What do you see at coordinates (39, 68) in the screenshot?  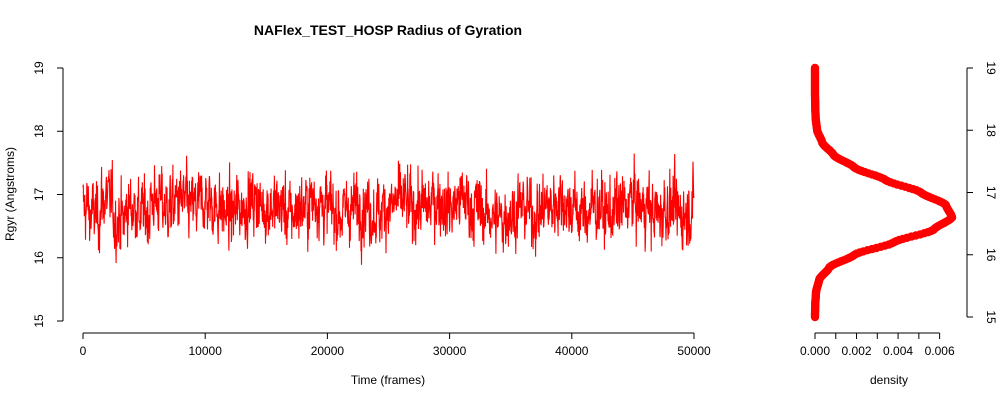 I see `main-y-tick-label: 19` at bounding box center [39, 68].